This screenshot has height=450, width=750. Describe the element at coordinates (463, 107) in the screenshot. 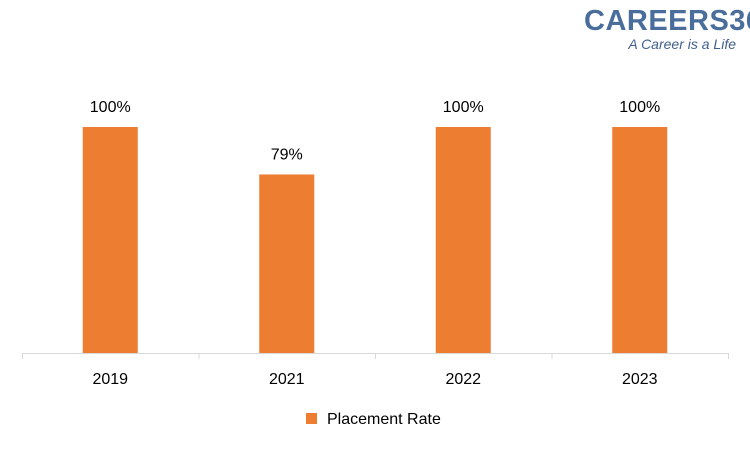

I see `data-label-2022: 100%` at that location.